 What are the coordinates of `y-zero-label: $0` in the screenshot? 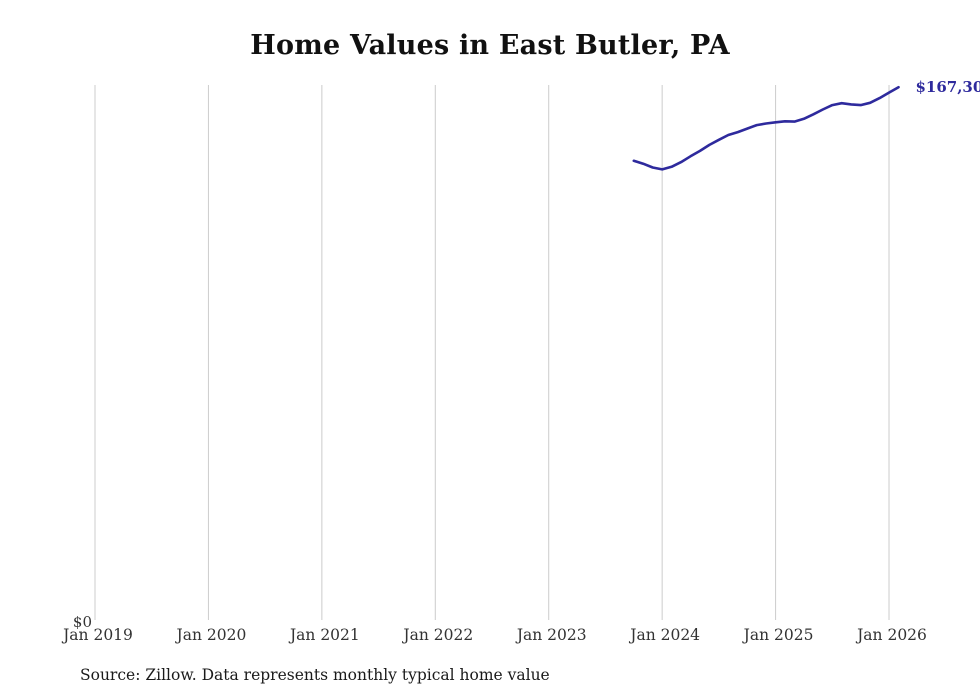 It's located at (82, 622).